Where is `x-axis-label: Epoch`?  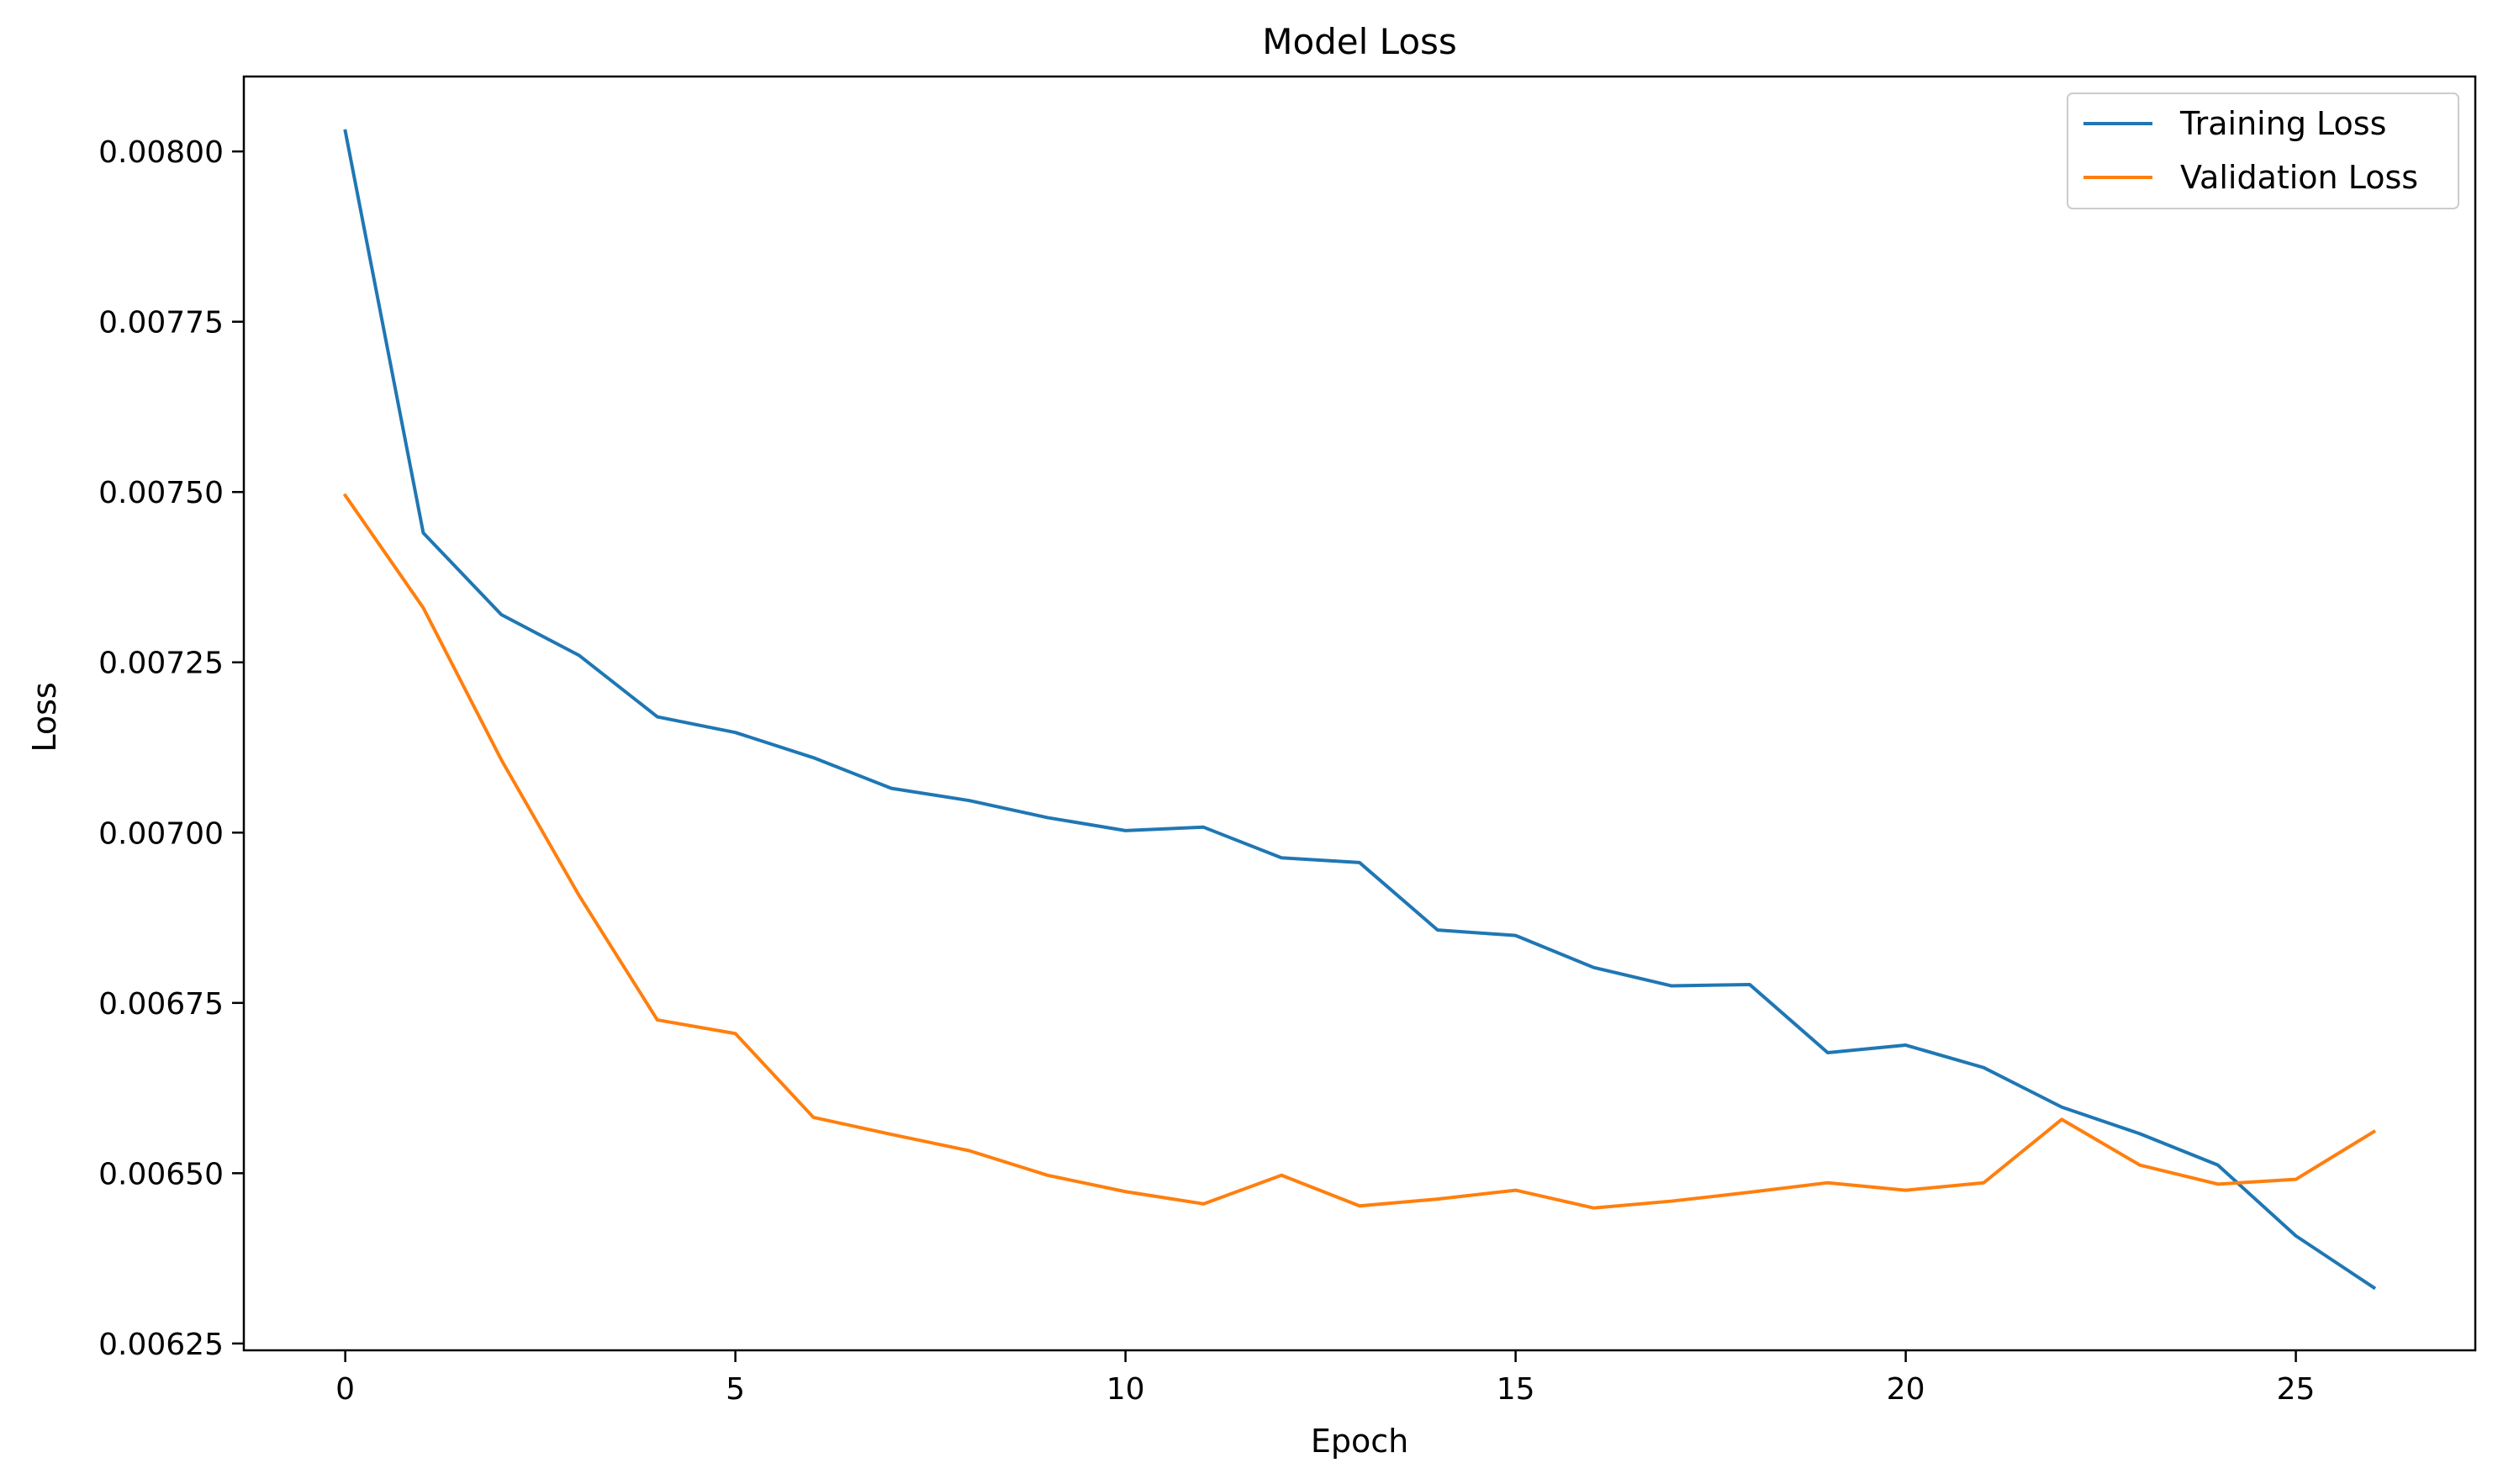
x-axis-label: Epoch is located at coordinates (1359, 1441).